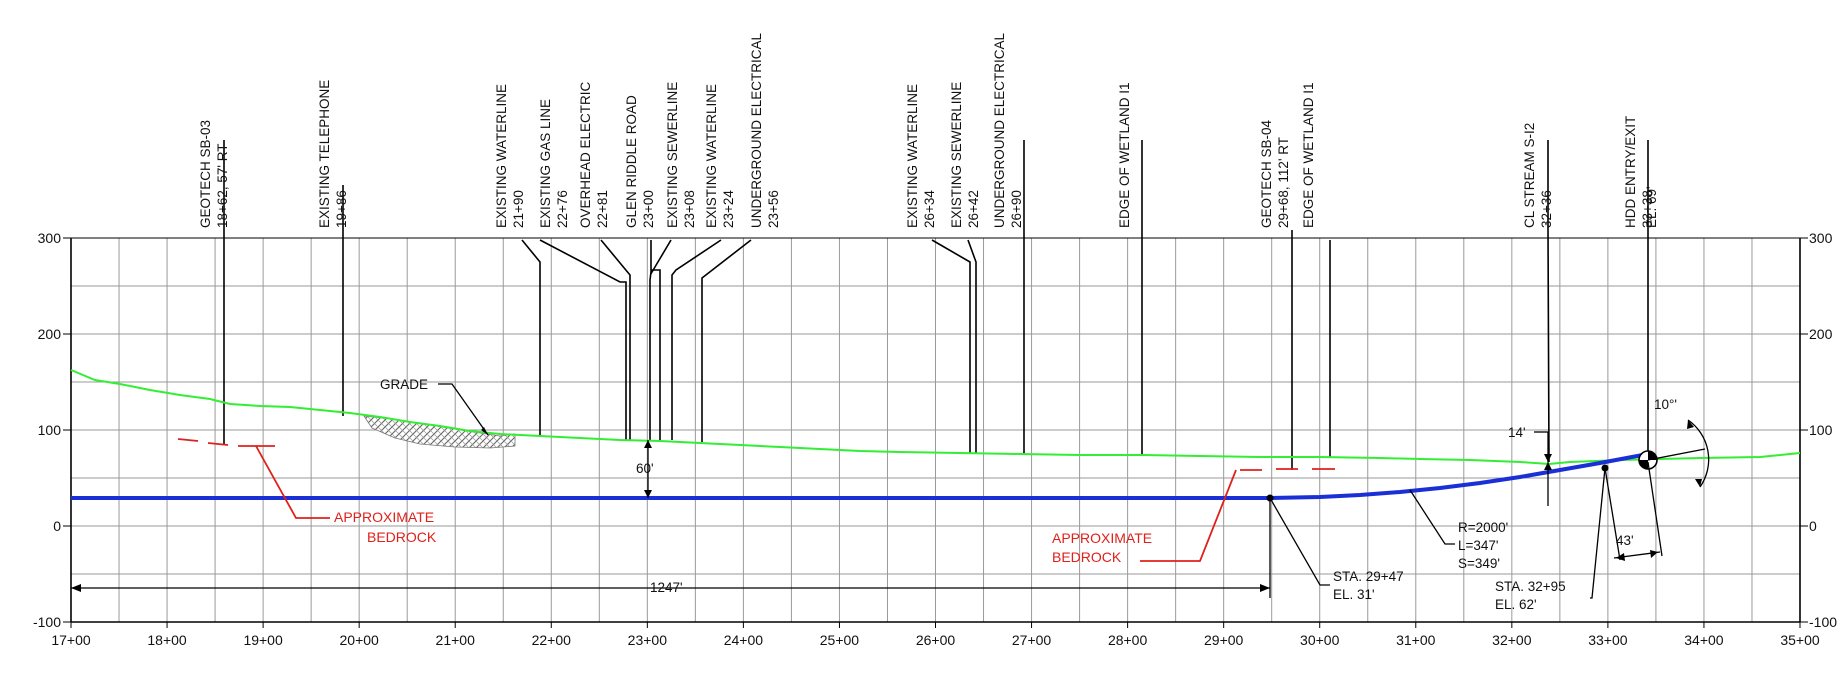 The height and width of the screenshot is (677, 1845). I want to click on fill-hatch-area, so click(439, 432).